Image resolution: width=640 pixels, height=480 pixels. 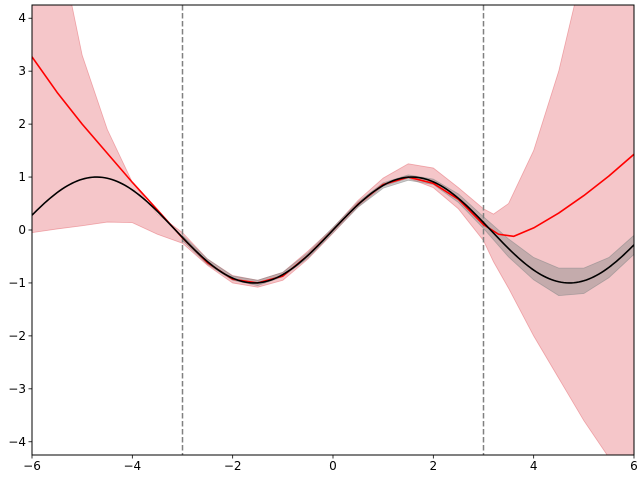 What do you see at coordinates (17, 336) in the screenshot?
I see `y-tick-label: −2` at bounding box center [17, 336].